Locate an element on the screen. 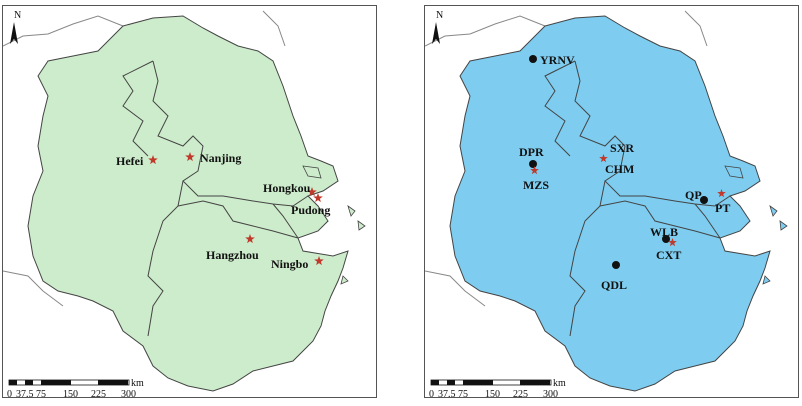 This screenshot has height=406, width=802. map-marker-dpr: DPR is located at coordinates (531, 156).